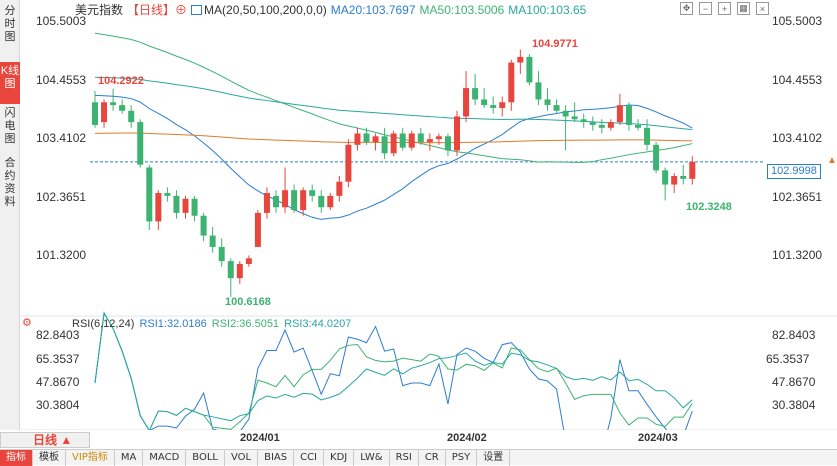 The width and height of the screenshot is (837, 466). Describe the element at coordinates (797, 255) in the screenshot. I see `price-axis-right-4: 101.3200` at that location.